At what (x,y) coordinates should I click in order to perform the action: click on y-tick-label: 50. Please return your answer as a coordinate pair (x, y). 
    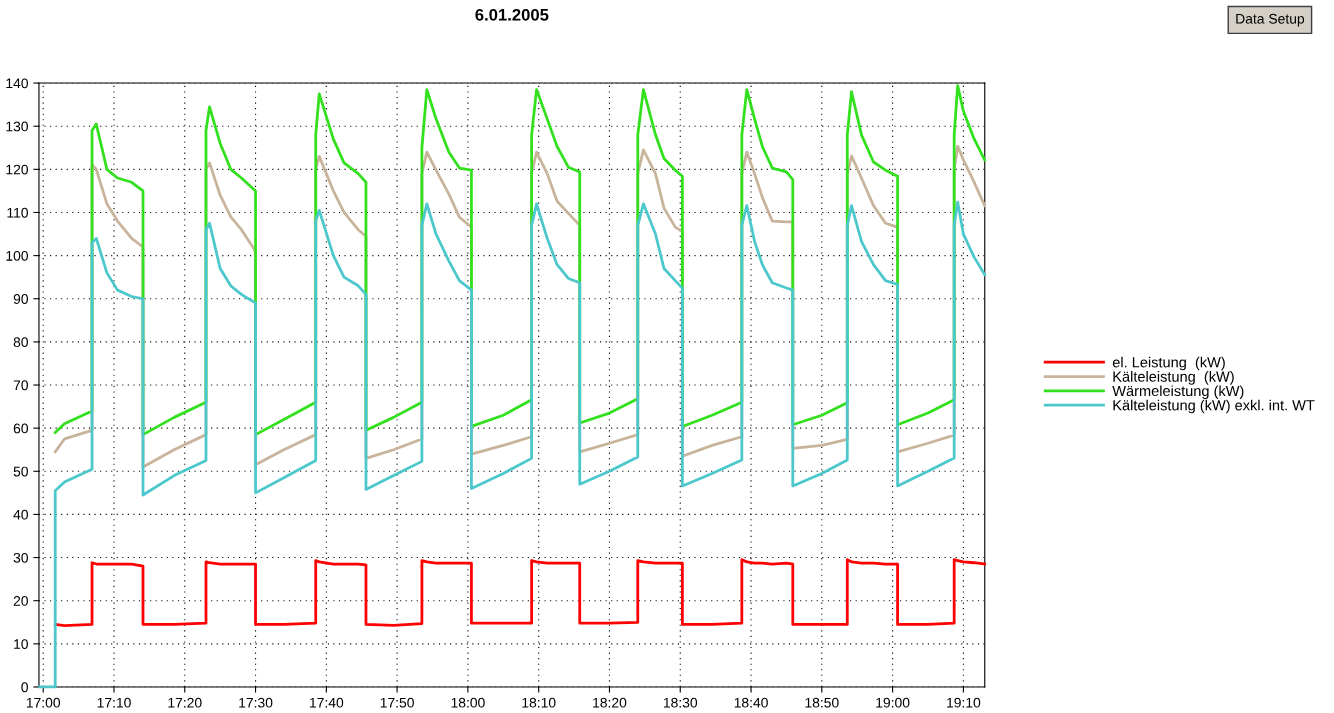
    Looking at the image, I should click on (20, 471).